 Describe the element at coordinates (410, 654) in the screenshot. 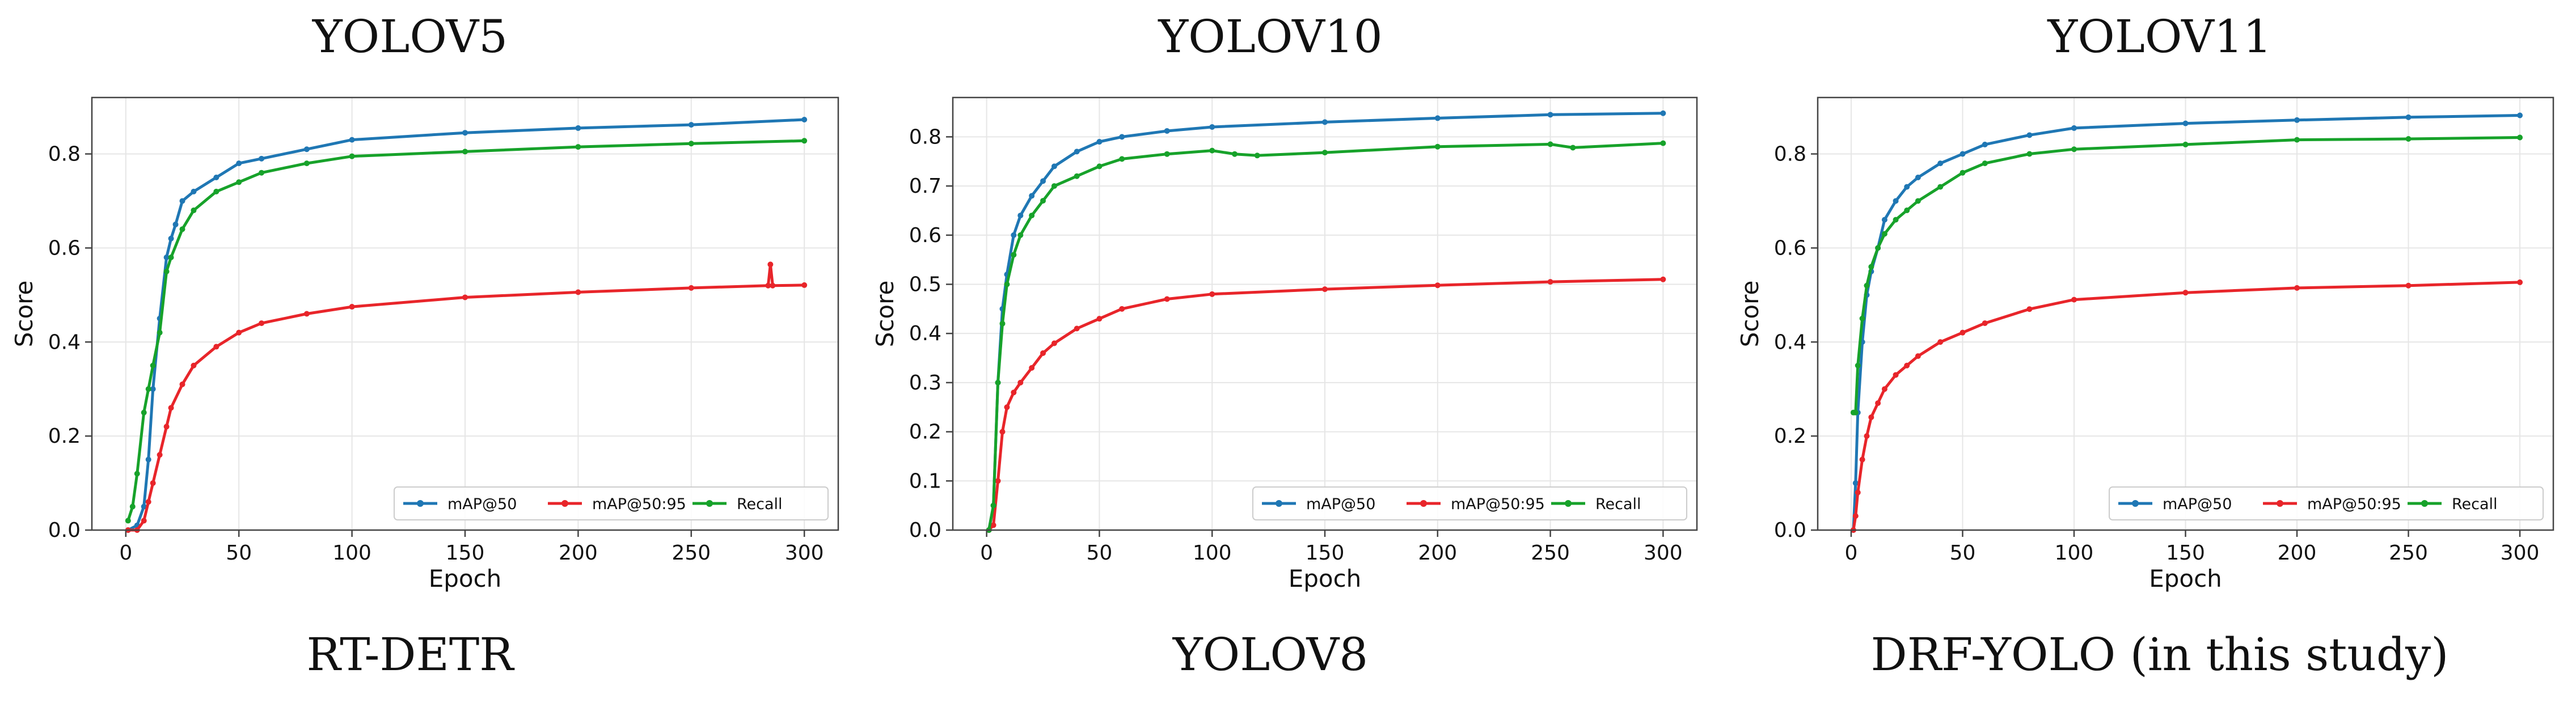

I see `caption-rt-detr: RT-DETR` at that location.